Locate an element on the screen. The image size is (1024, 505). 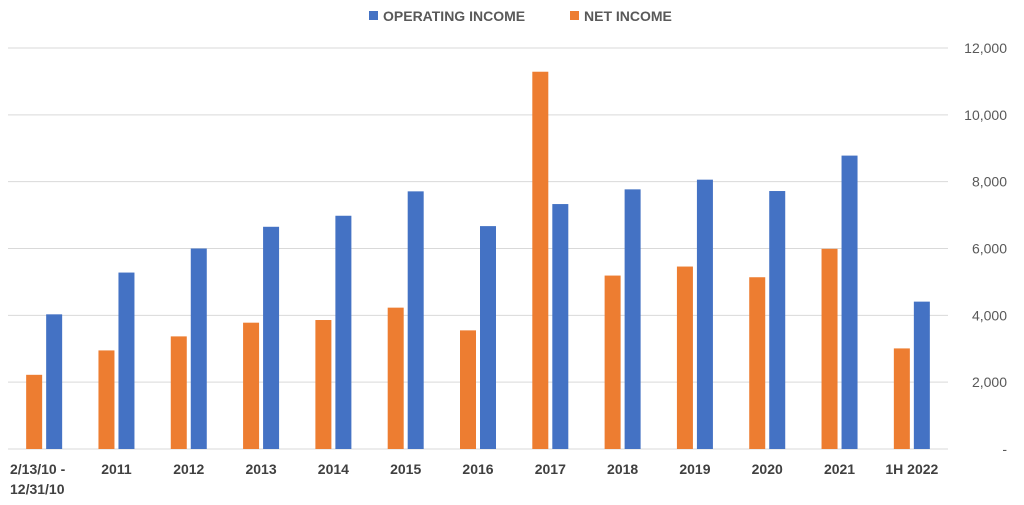
legend-label: OPERATING INCOME is located at coordinates (454, 16).